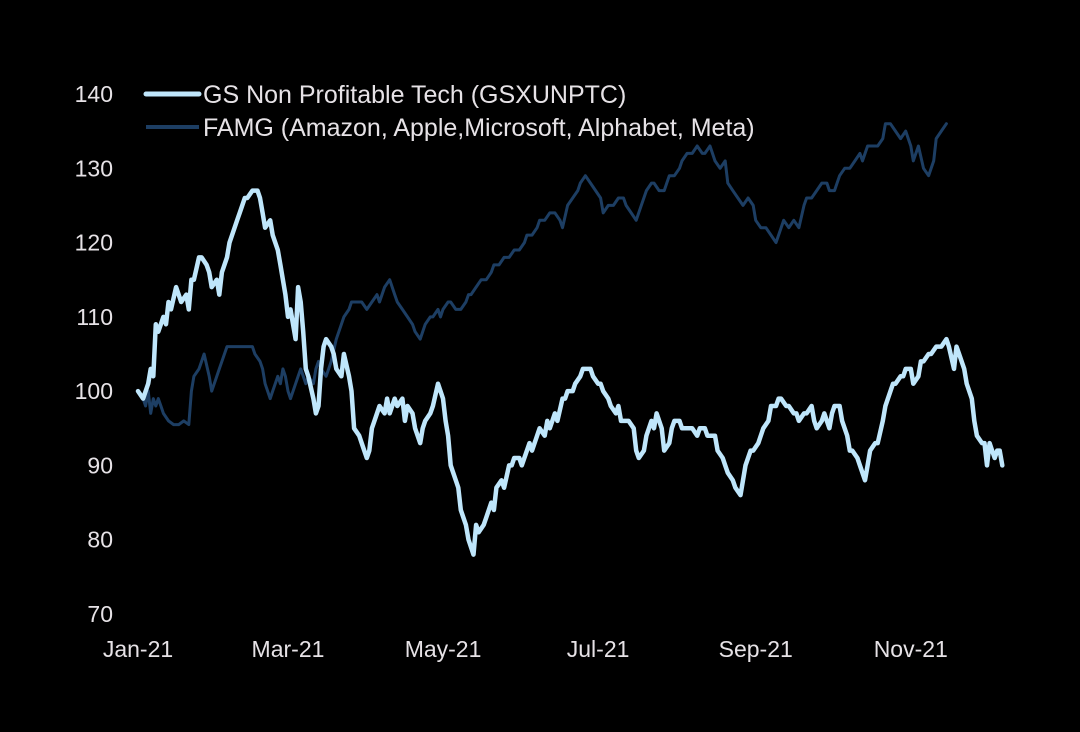  What do you see at coordinates (443, 649) in the screenshot?
I see `x-tick-label: May-21` at bounding box center [443, 649].